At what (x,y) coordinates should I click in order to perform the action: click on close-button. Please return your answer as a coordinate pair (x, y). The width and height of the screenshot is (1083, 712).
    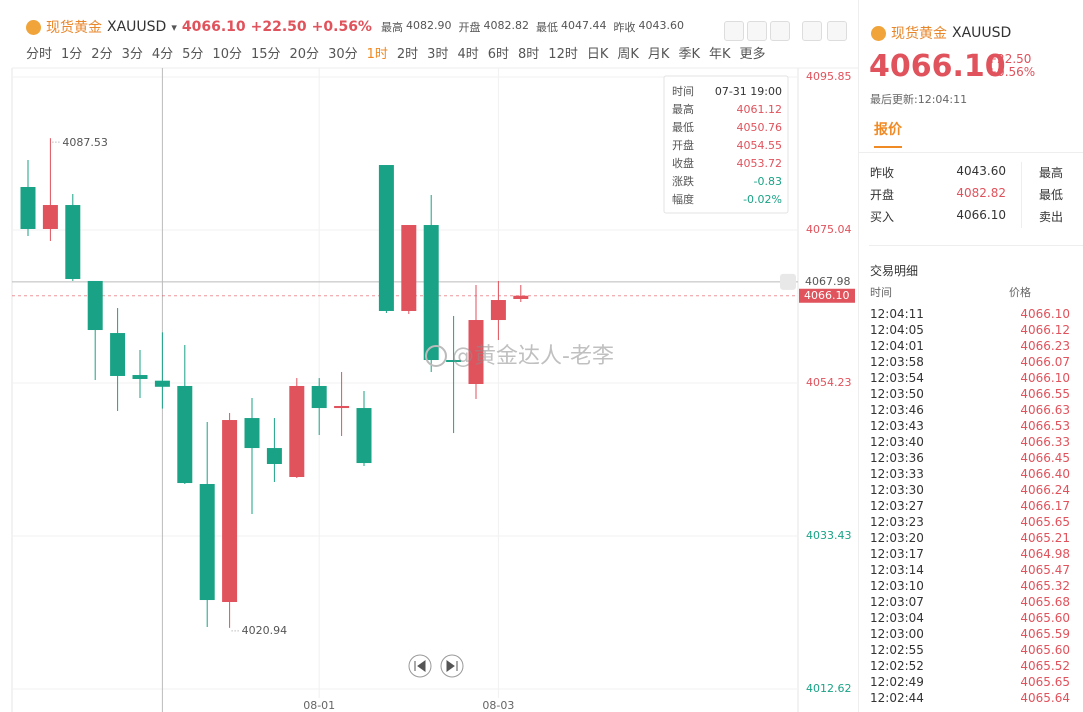
    Looking at the image, I should click on (837, 31).